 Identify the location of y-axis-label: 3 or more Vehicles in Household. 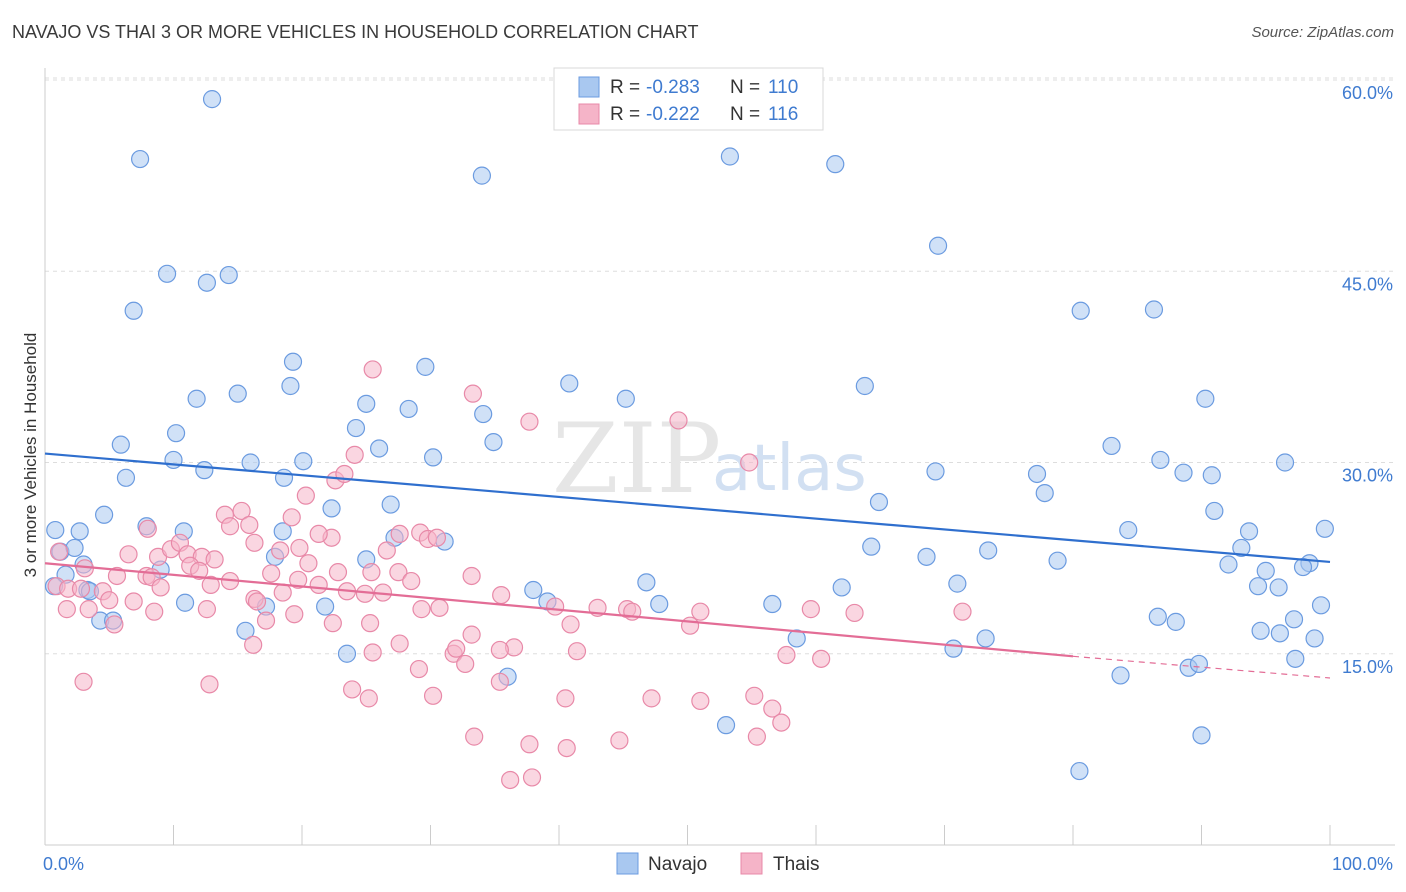
(30, 455).